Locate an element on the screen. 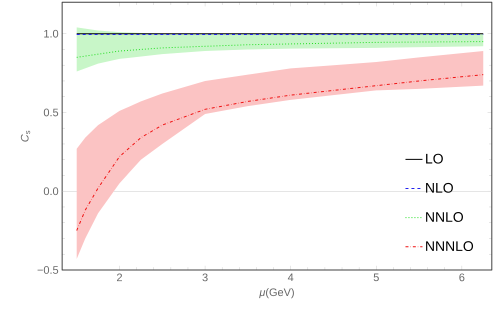  x-tick-label: 2 is located at coordinates (119, 277).